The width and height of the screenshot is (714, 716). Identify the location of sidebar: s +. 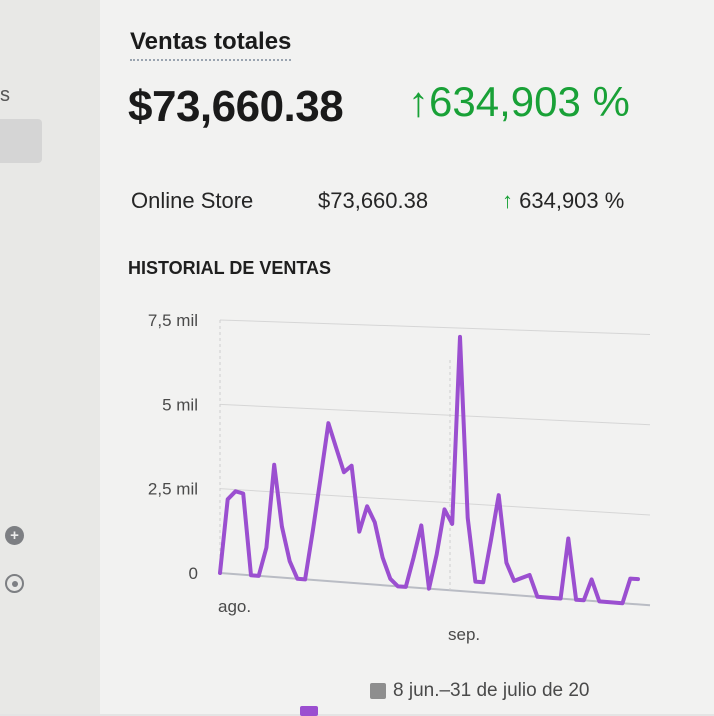
(50, 357).